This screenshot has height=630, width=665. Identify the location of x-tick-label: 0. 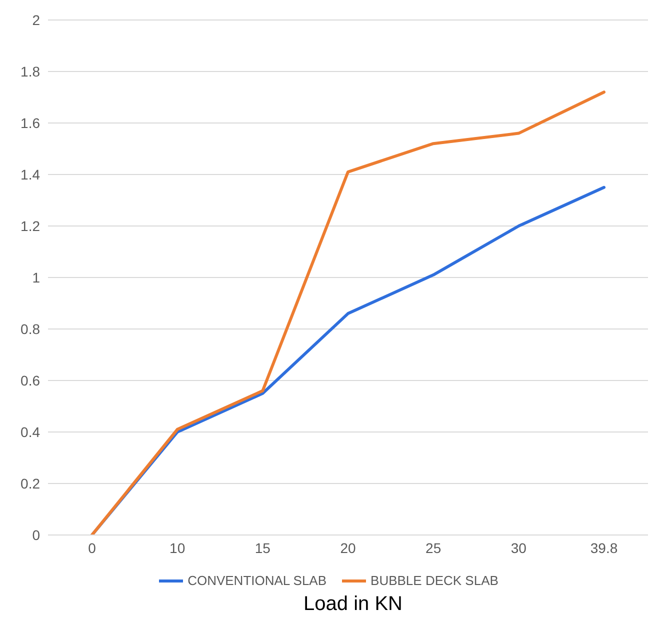
(92, 548).